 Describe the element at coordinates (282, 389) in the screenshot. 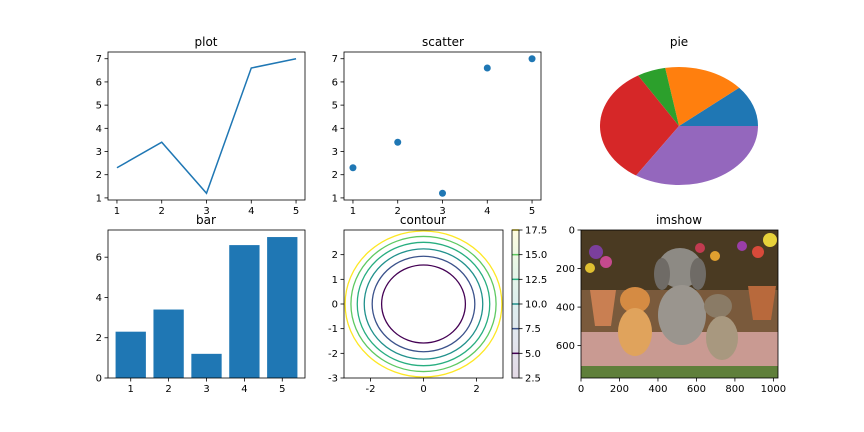

I see `bar-xtick-label: 5` at that location.